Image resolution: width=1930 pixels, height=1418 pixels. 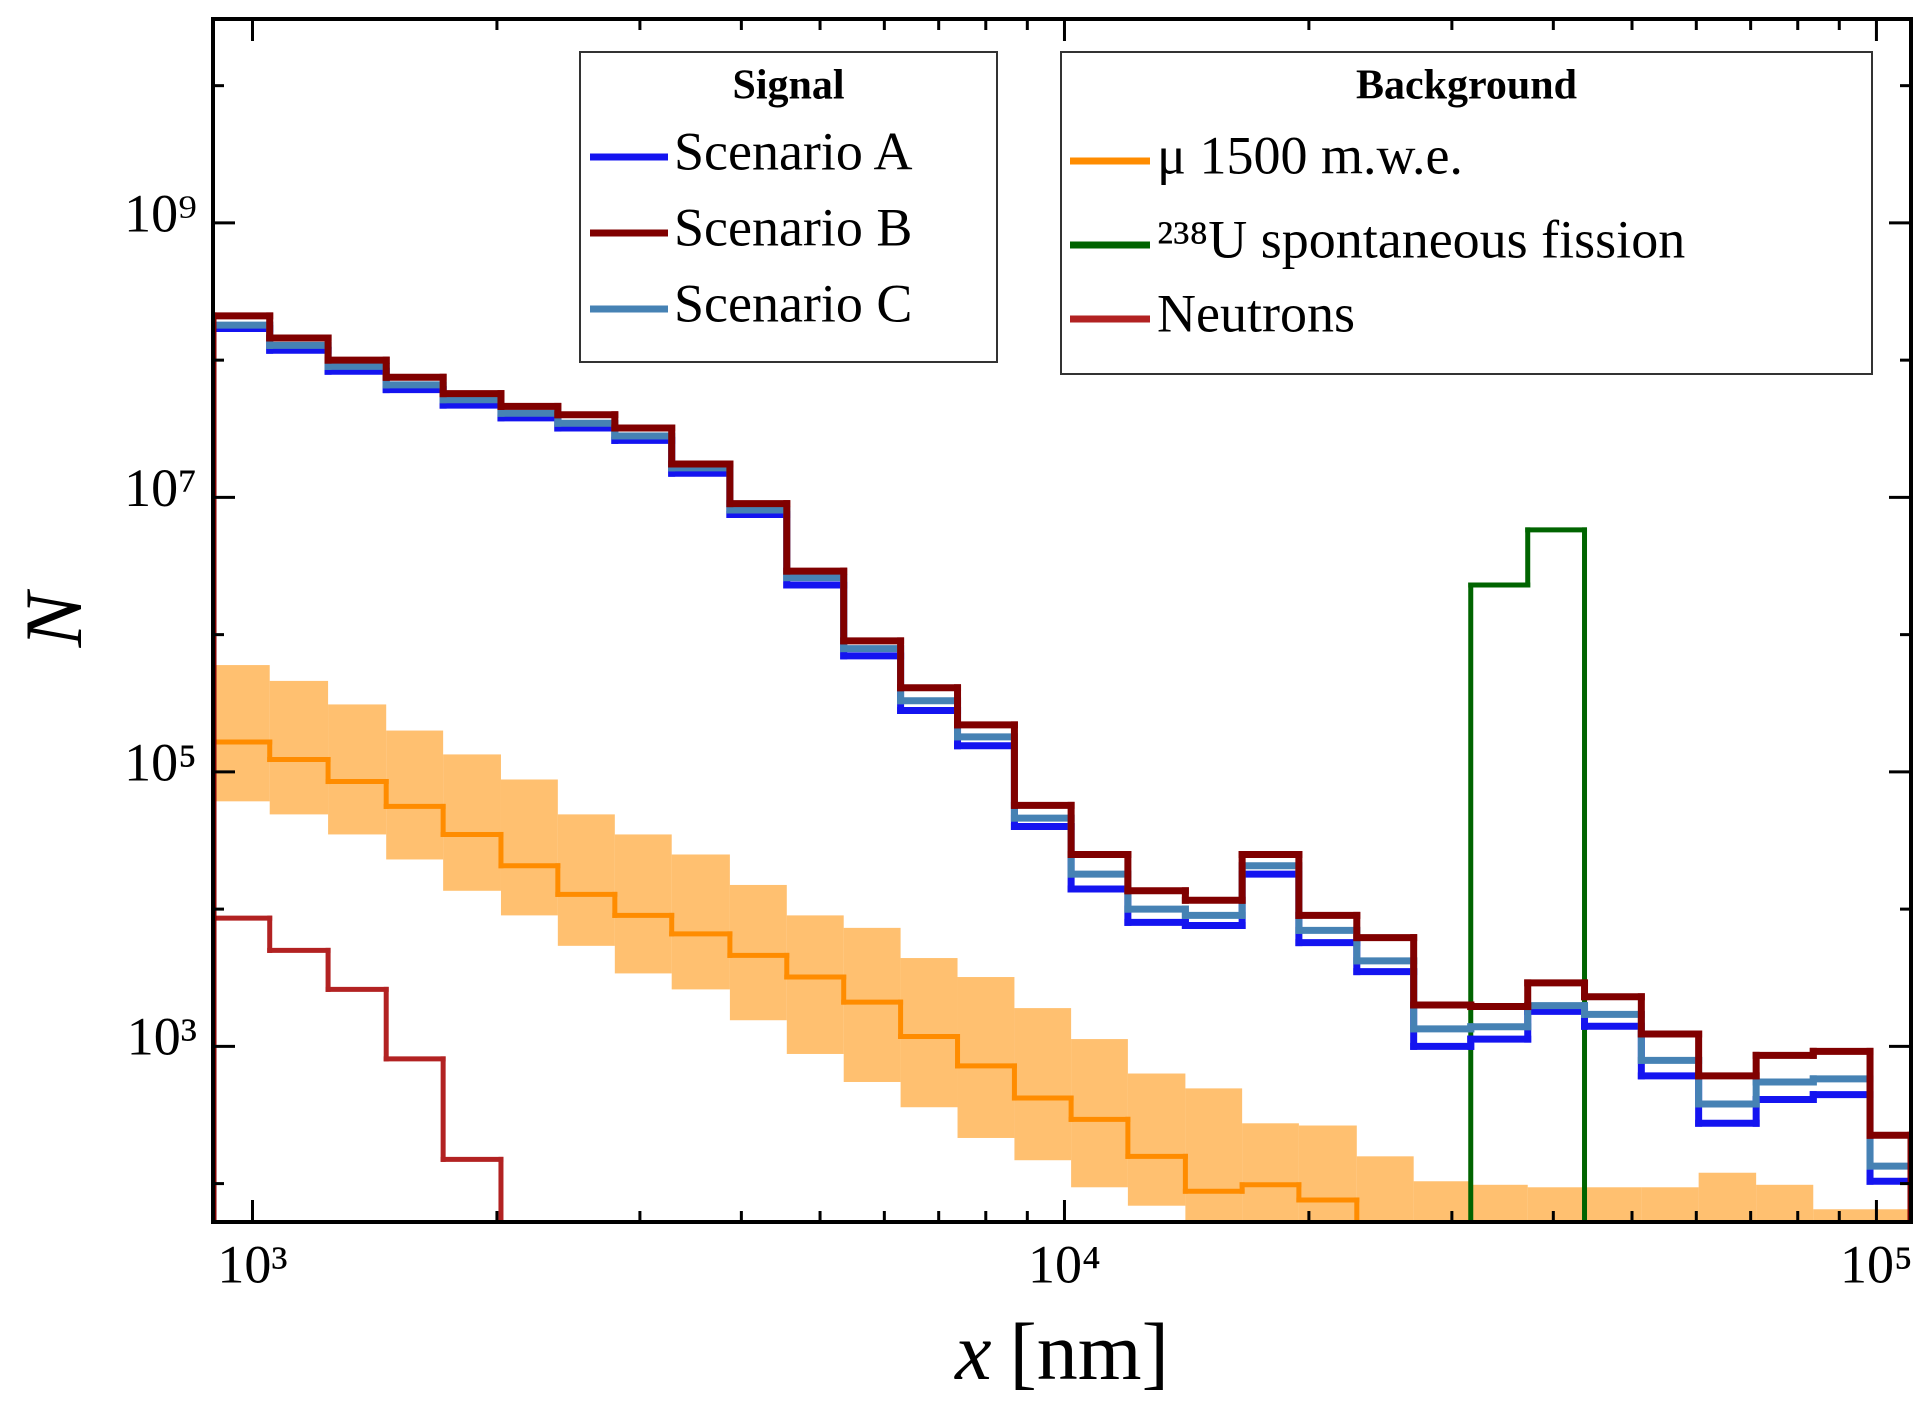 What do you see at coordinates (53, 618) in the screenshot?
I see `y-axis-label: N` at bounding box center [53, 618].